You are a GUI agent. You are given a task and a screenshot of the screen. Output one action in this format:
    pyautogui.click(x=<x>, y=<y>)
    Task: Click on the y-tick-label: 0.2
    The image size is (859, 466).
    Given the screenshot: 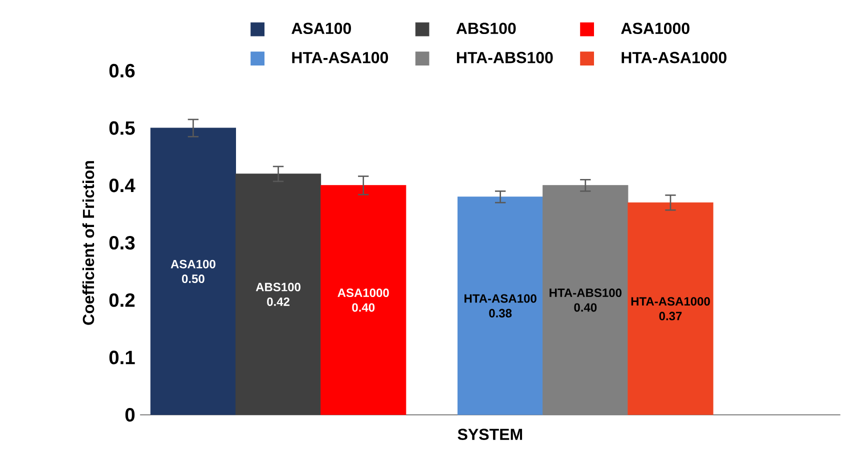 What is the action you would take?
    pyautogui.click(x=122, y=301)
    